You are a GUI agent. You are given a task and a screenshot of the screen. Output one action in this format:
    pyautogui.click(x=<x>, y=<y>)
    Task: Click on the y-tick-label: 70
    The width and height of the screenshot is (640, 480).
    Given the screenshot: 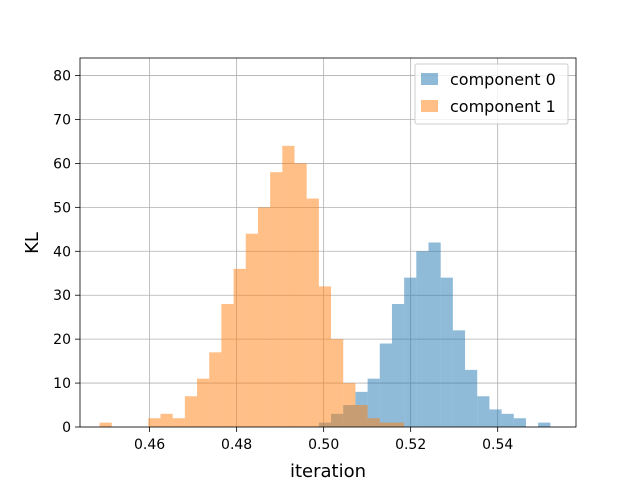 What is the action you would take?
    pyautogui.click(x=62, y=121)
    